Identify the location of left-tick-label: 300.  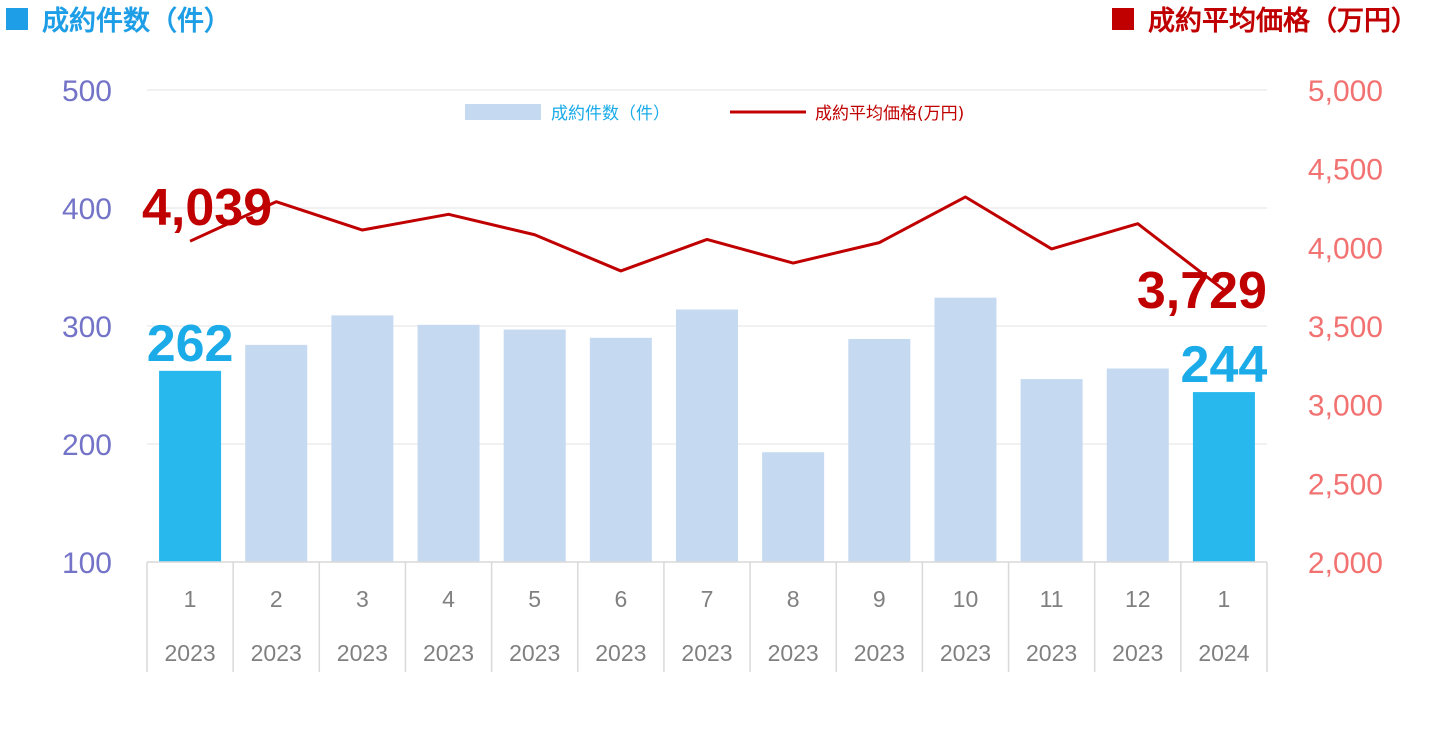
(87, 327).